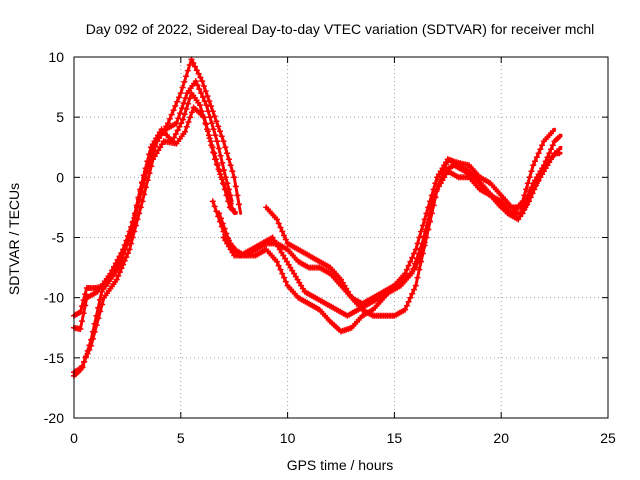  Describe the element at coordinates (54, 358) in the screenshot. I see `y-tick-label: -15` at that location.